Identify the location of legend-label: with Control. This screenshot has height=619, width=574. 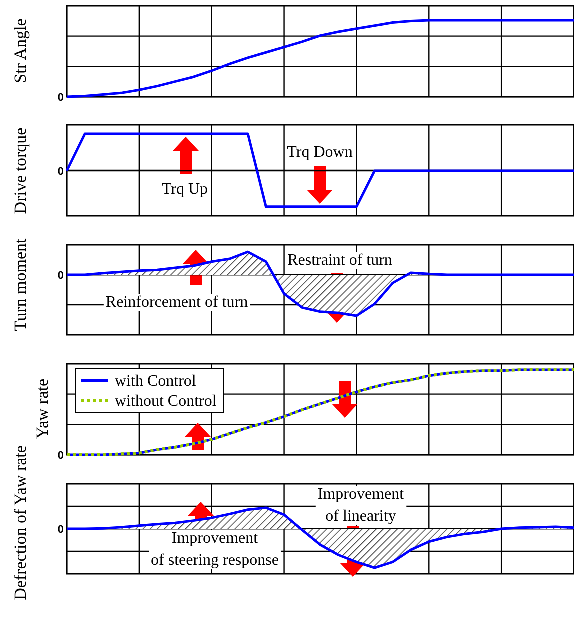
(156, 381).